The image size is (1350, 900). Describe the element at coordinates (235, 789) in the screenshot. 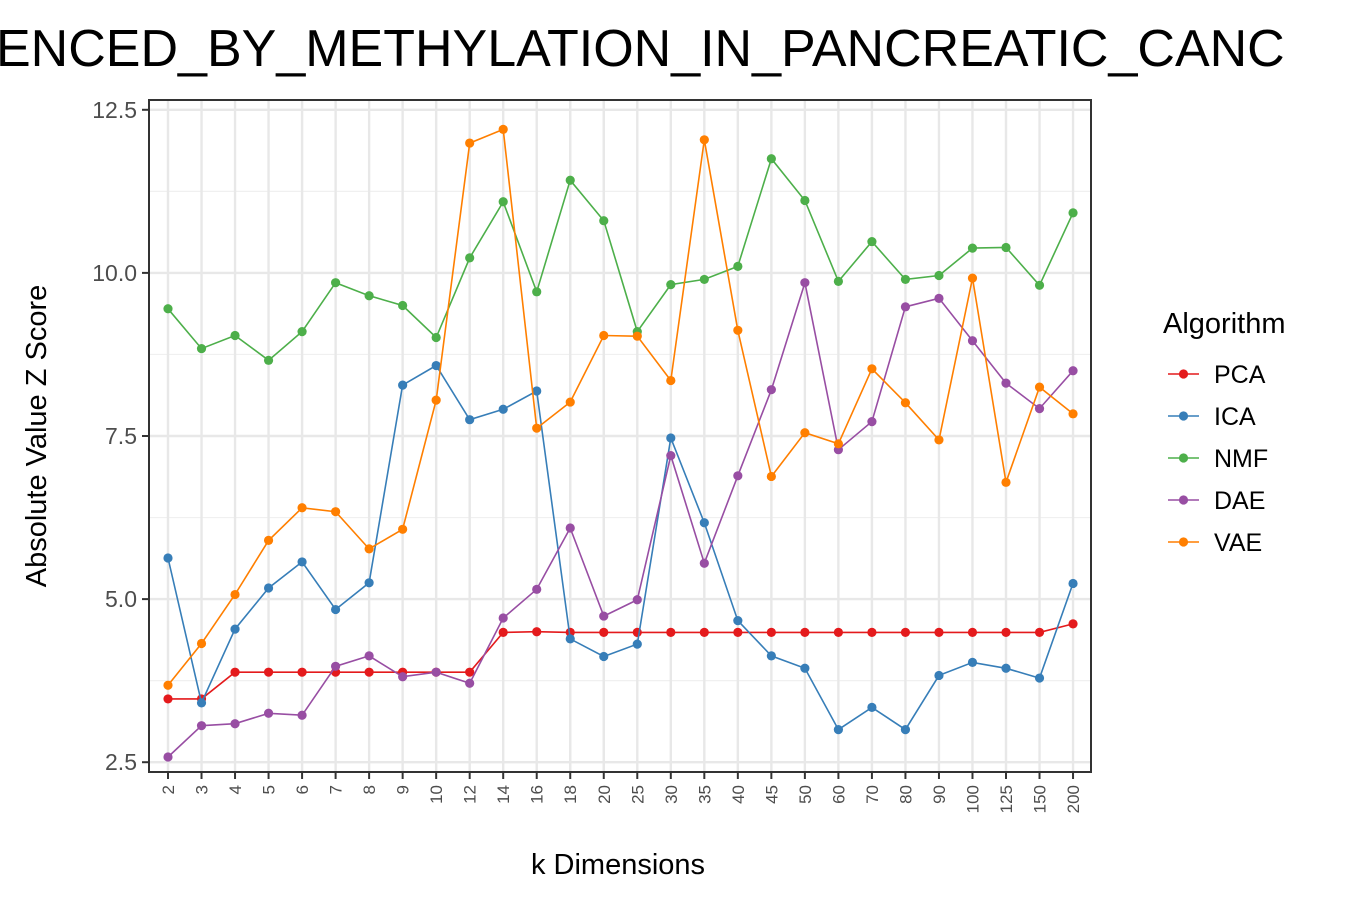

I see `x-tick-label: 4` at that location.